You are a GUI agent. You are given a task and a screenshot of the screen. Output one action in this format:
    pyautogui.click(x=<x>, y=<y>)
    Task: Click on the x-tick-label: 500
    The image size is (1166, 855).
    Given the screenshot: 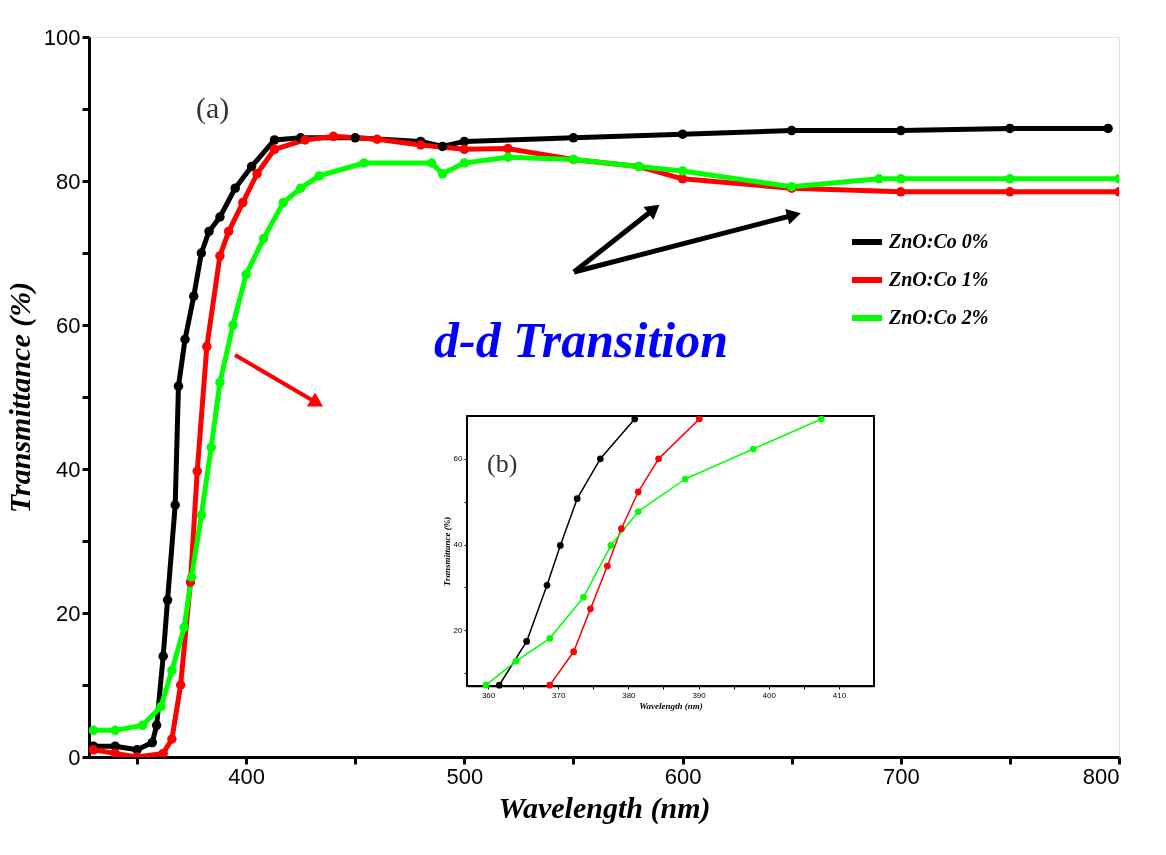 What is the action you would take?
    pyautogui.click(x=465, y=776)
    